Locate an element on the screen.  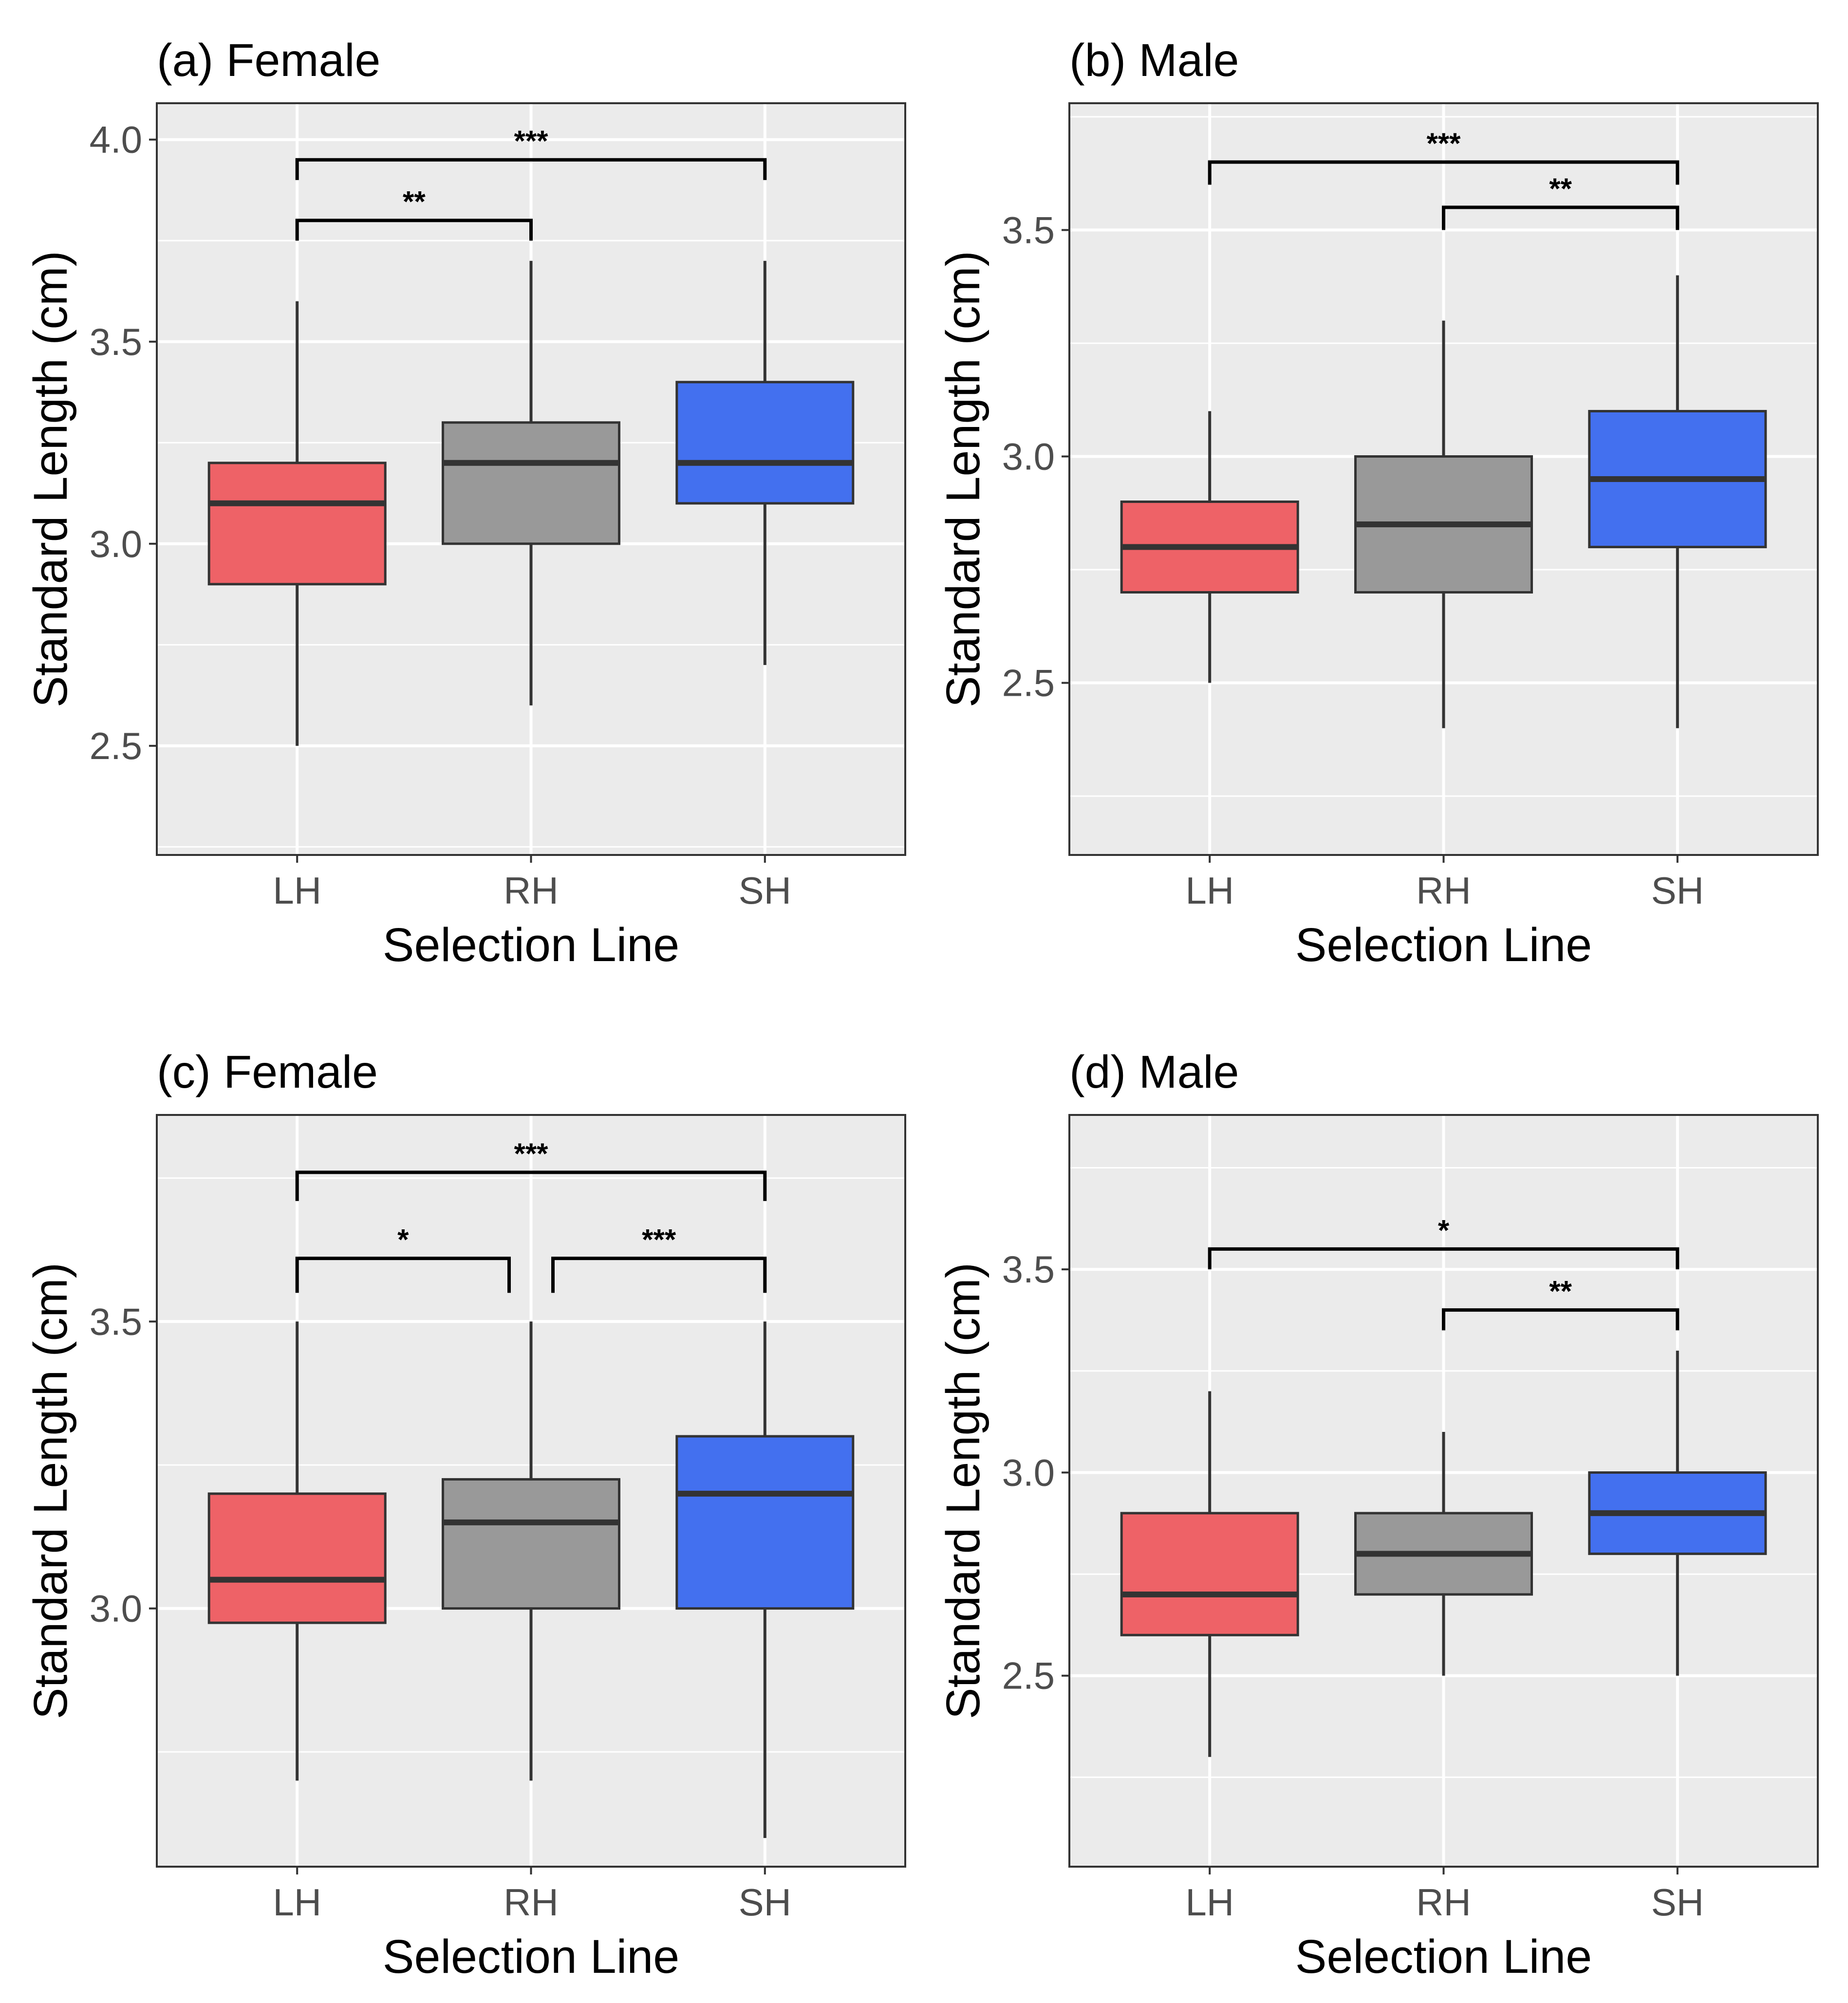
panel-title: (d) Male is located at coordinates (1154, 1072).